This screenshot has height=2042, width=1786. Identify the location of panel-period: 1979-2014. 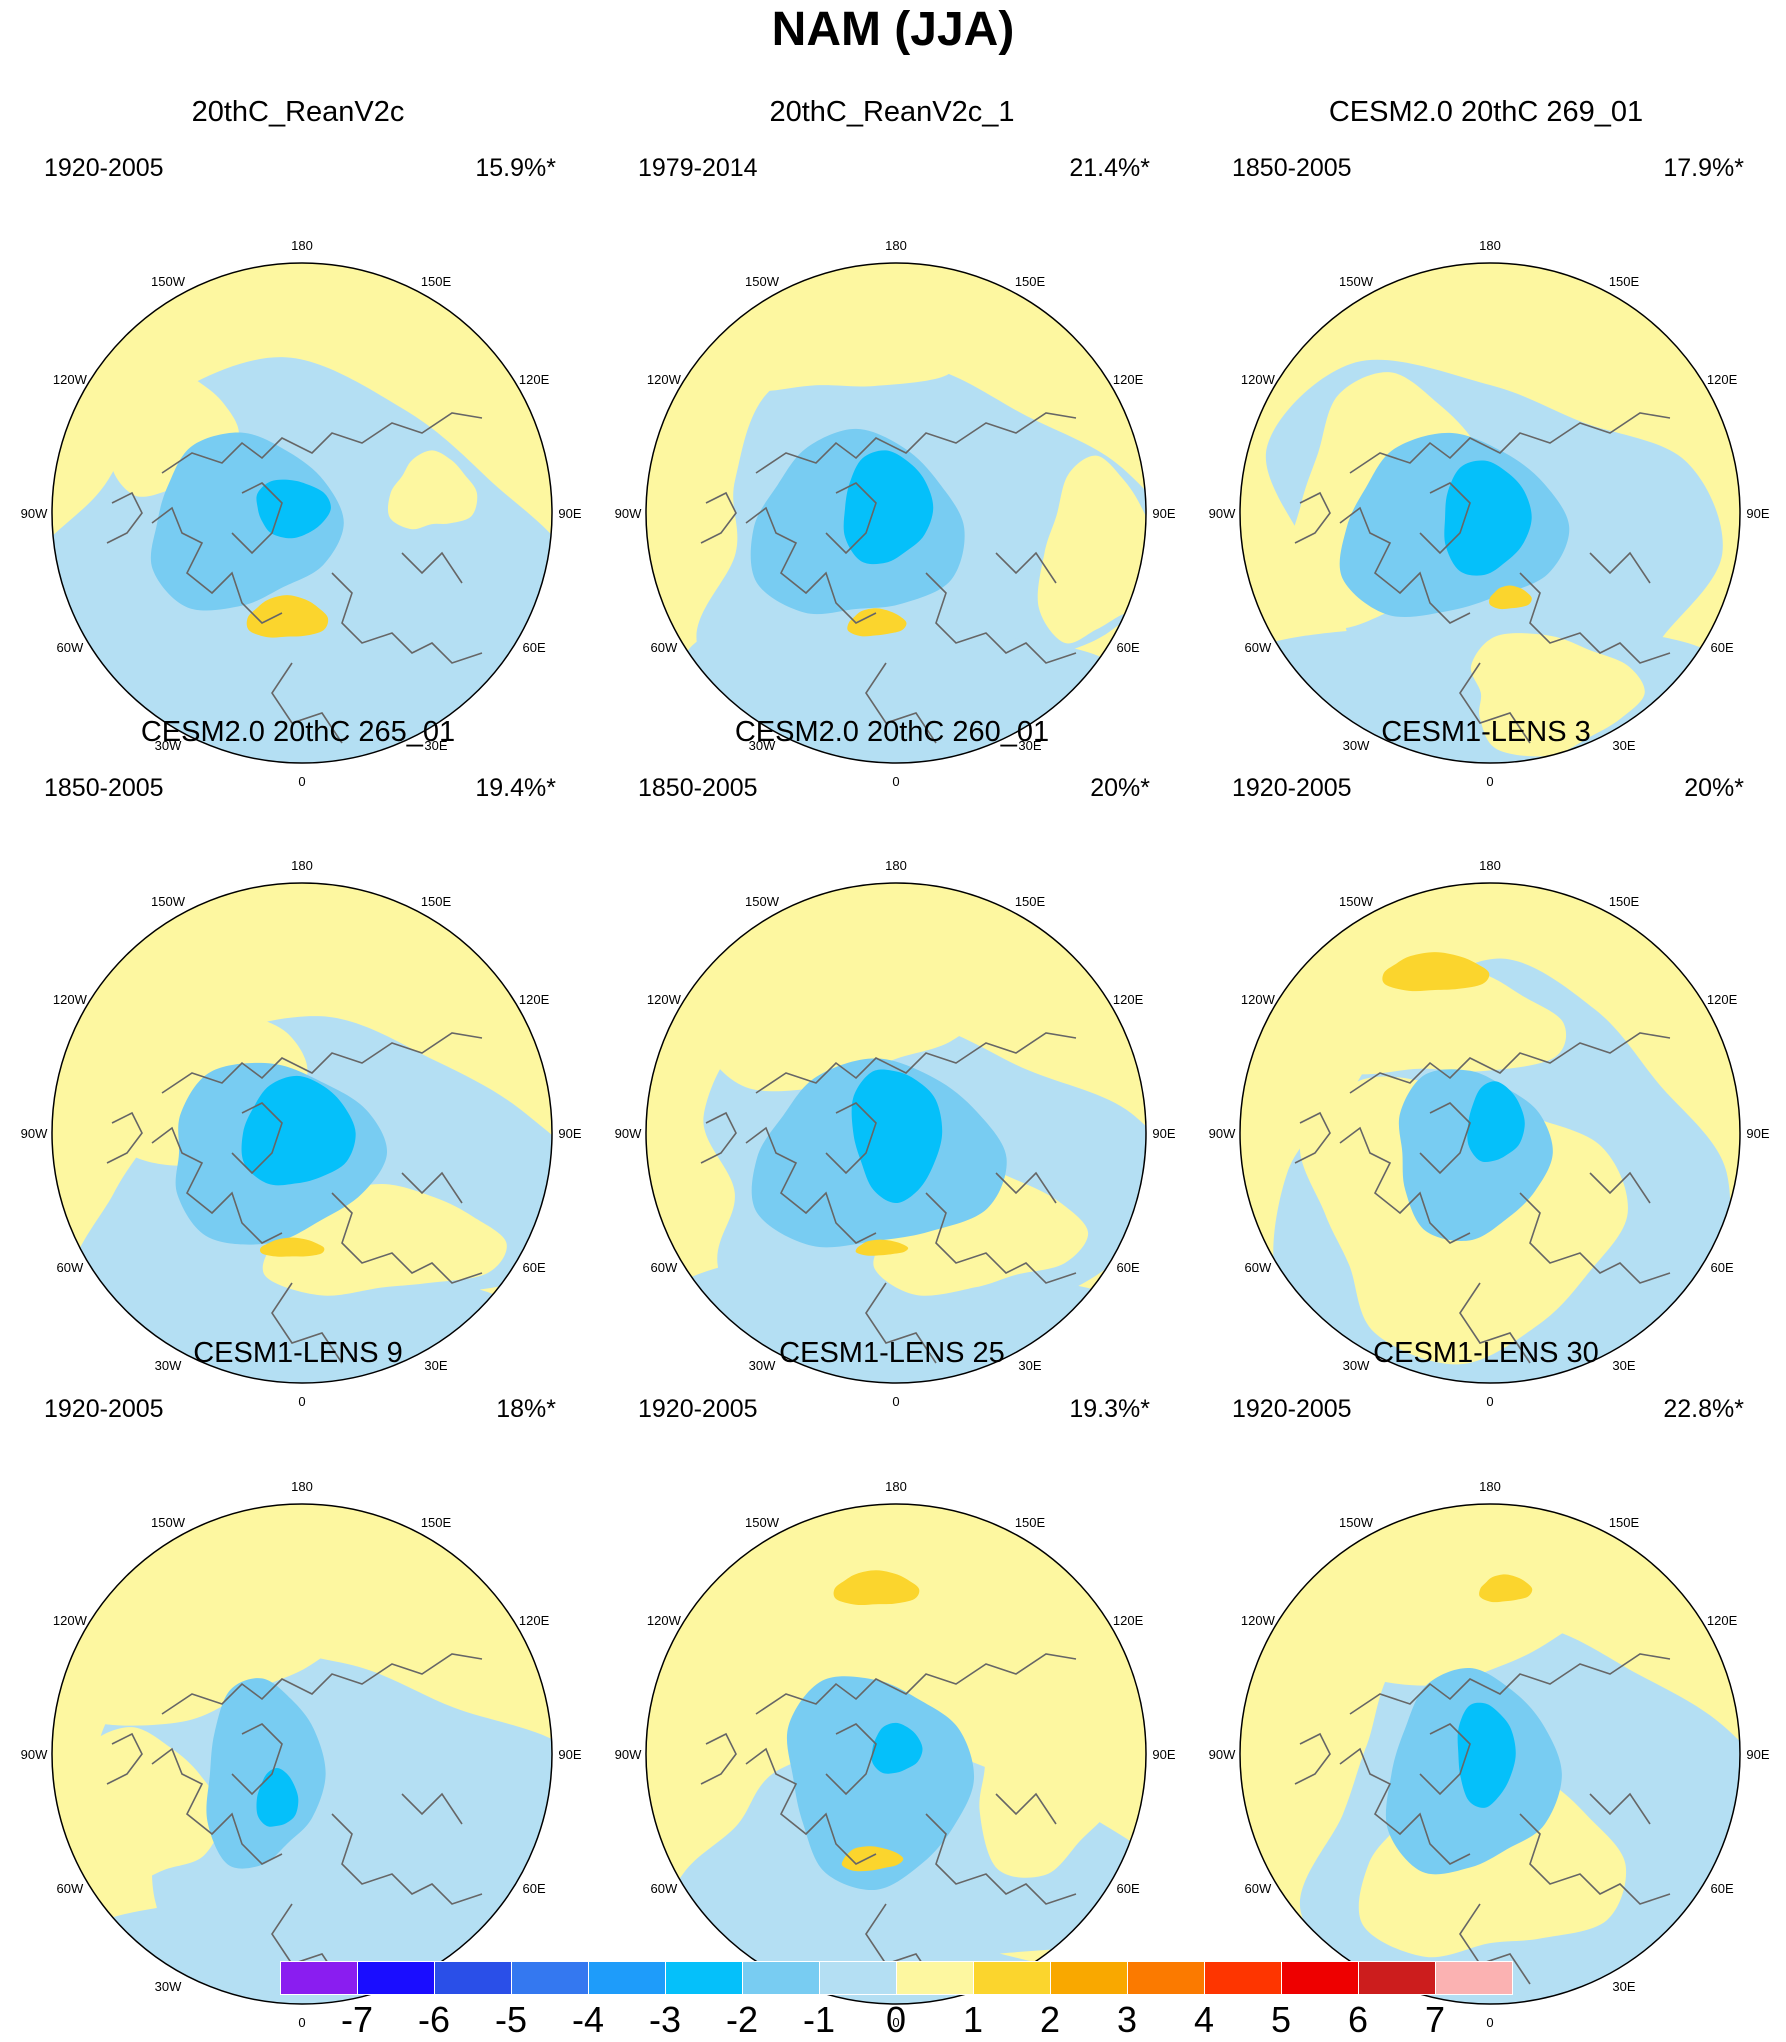
(698, 168).